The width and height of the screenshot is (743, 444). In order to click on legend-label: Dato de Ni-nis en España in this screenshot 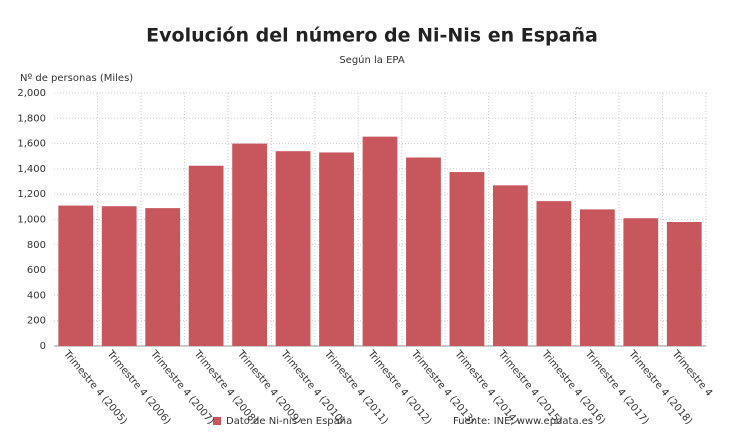, I will do `click(289, 421)`.